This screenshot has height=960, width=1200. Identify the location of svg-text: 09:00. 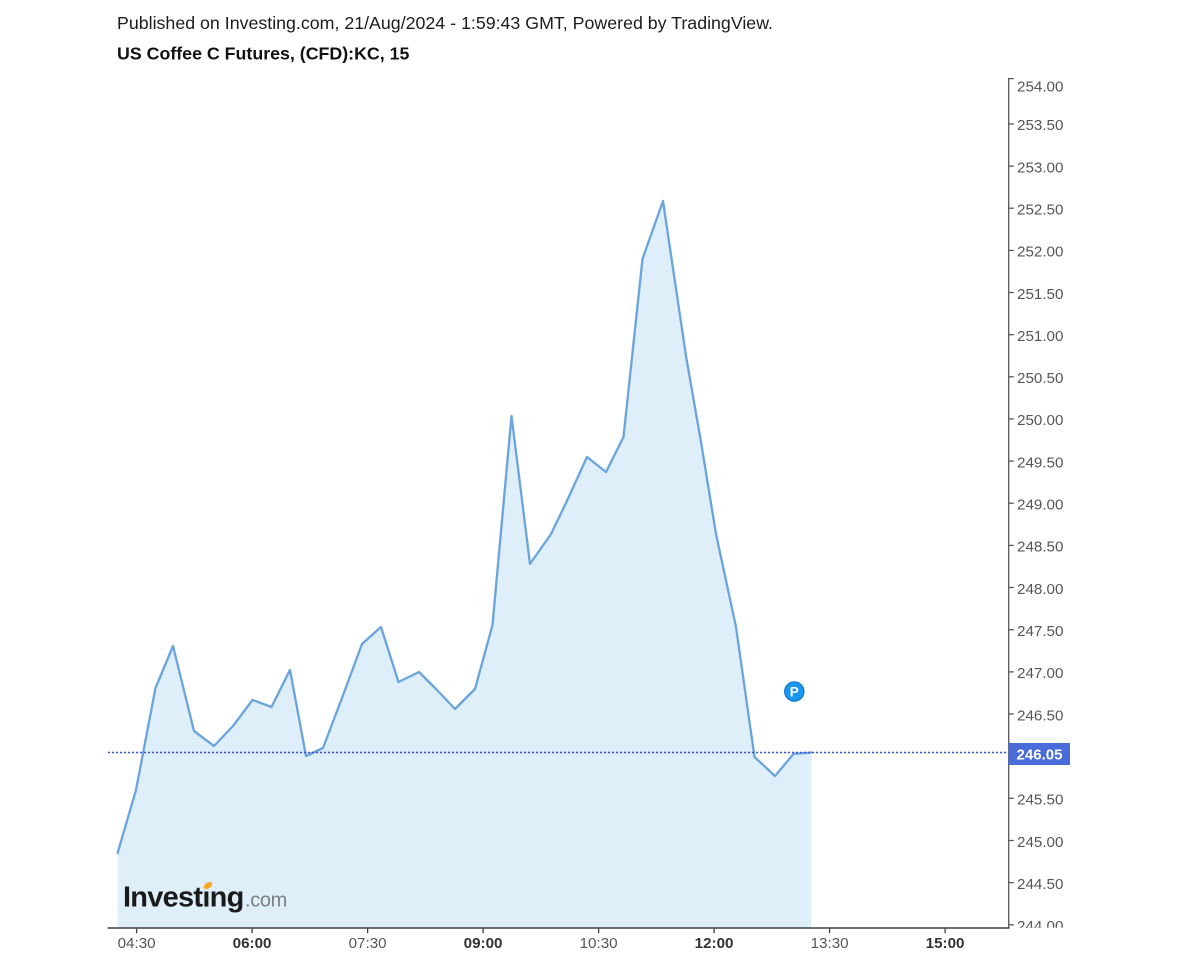
(483, 943).